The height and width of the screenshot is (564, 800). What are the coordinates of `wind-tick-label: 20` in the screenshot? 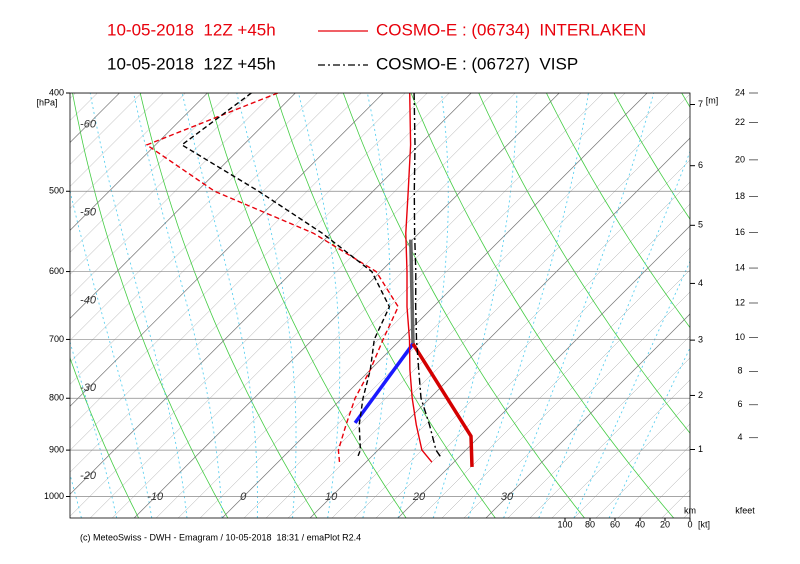 It's located at (665, 524).